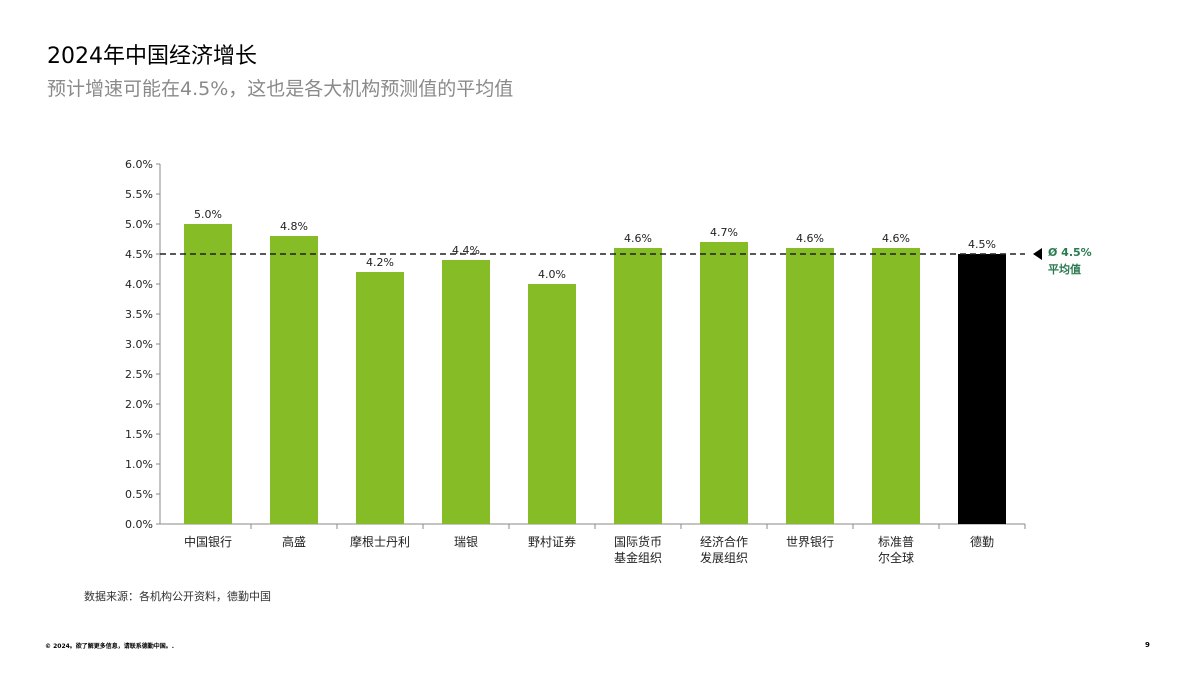  What do you see at coordinates (1147, 645) in the screenshot?
I see `page-number: 9` at bounding box center [1147, 645].